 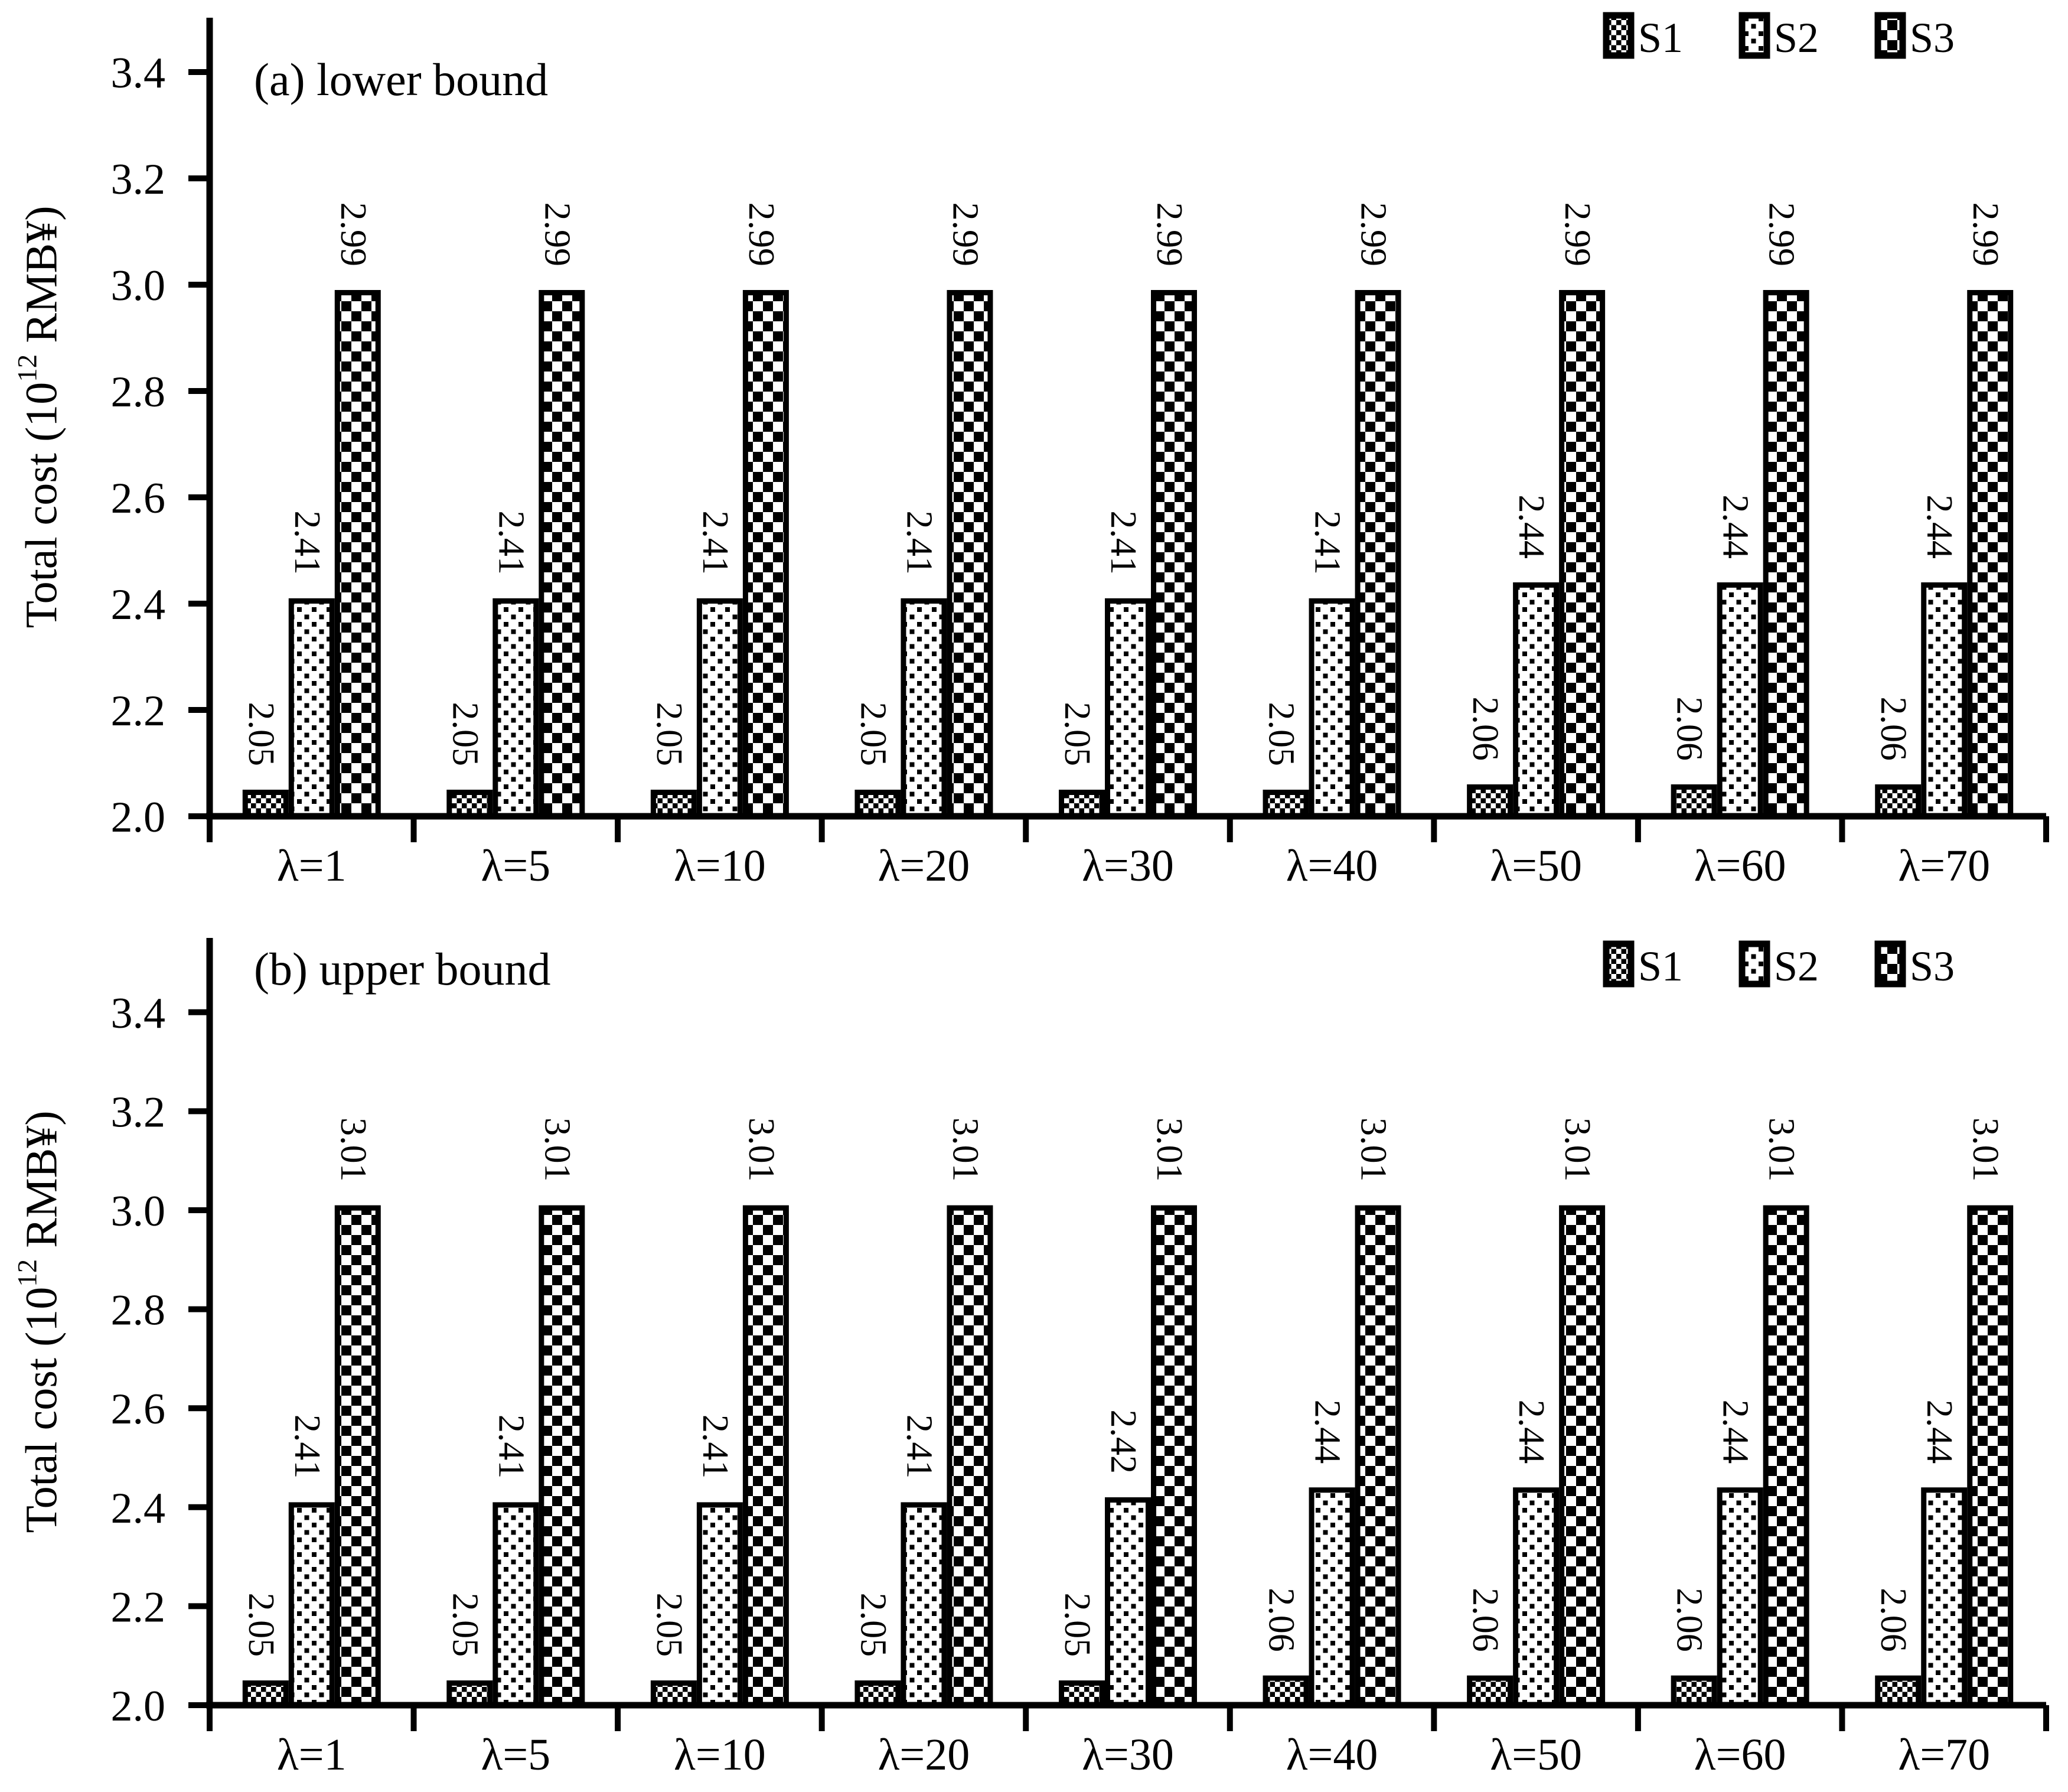 I want to click on bar-s2-λ=20, so click(x=924, y=1605).